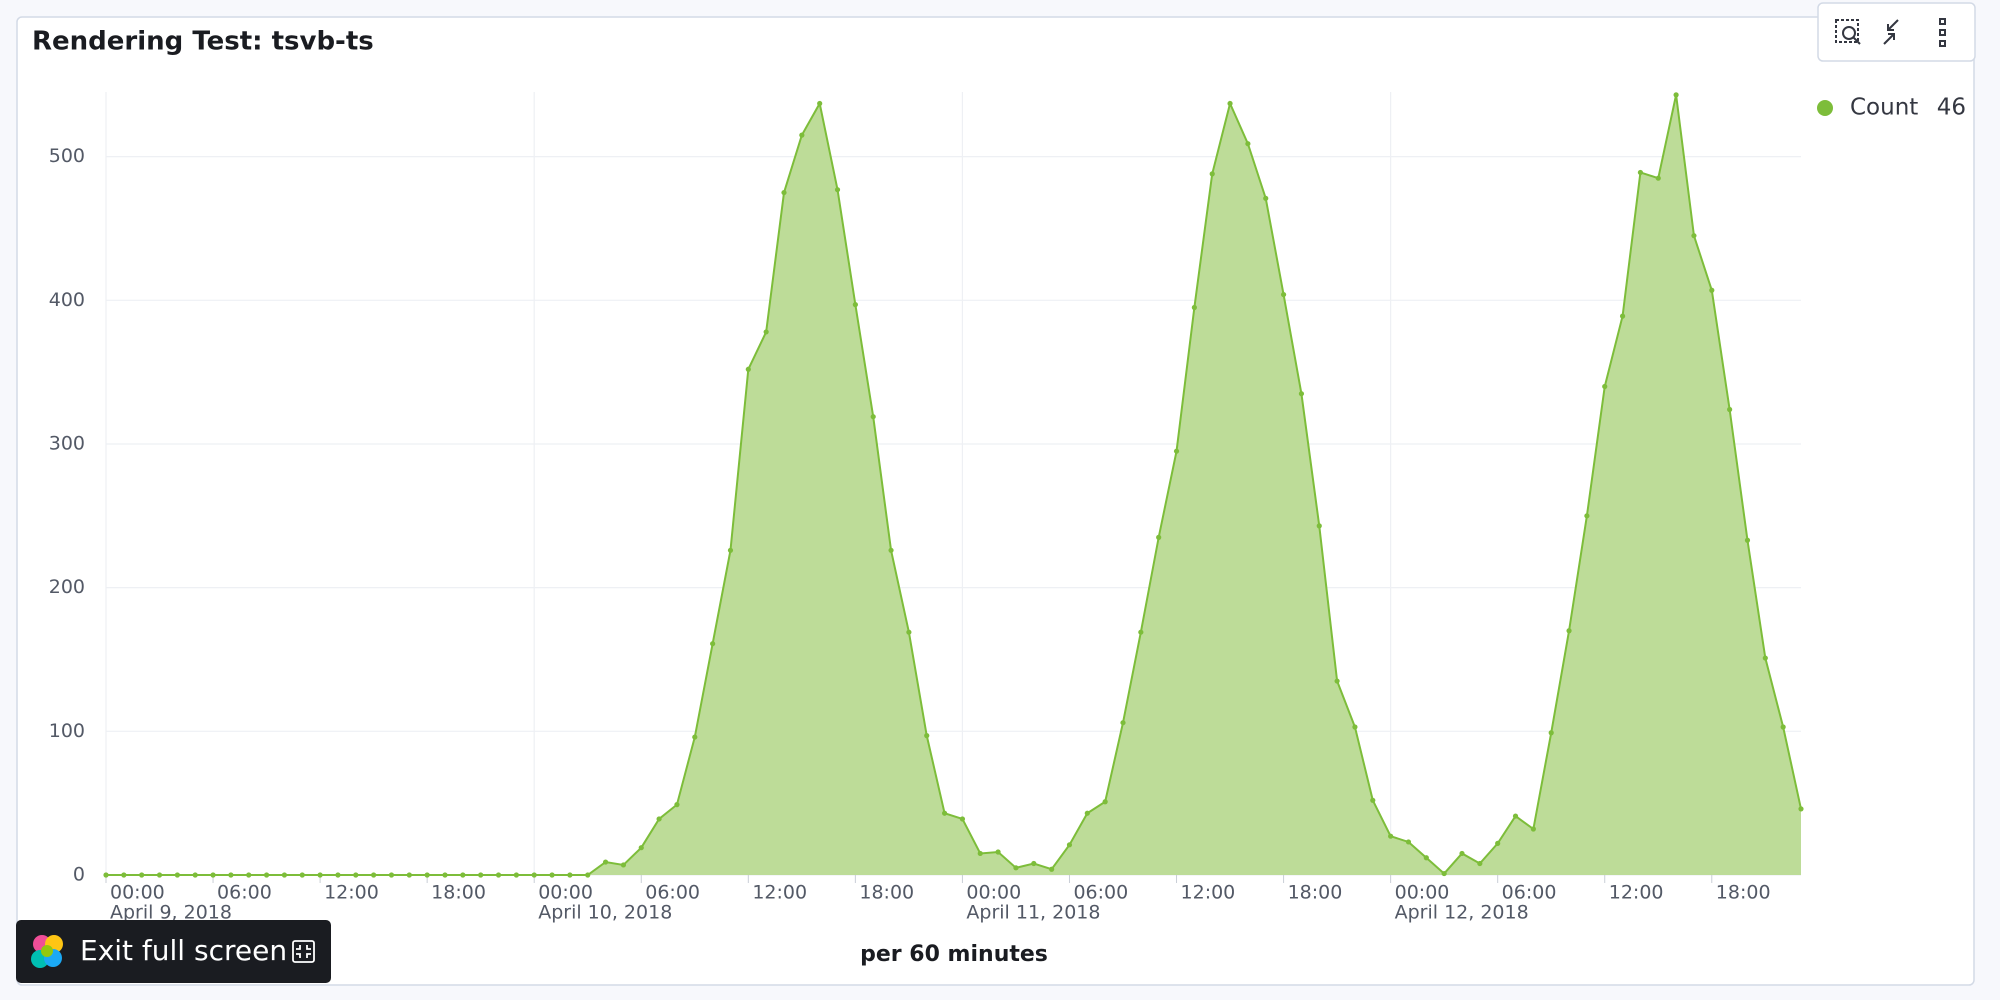 This screenshot has width=2000, height=1000. What do you see at coordinates (1951, 108) in the screenshot?
I see `legend-value: 46` at bounding box center [1951, 108].